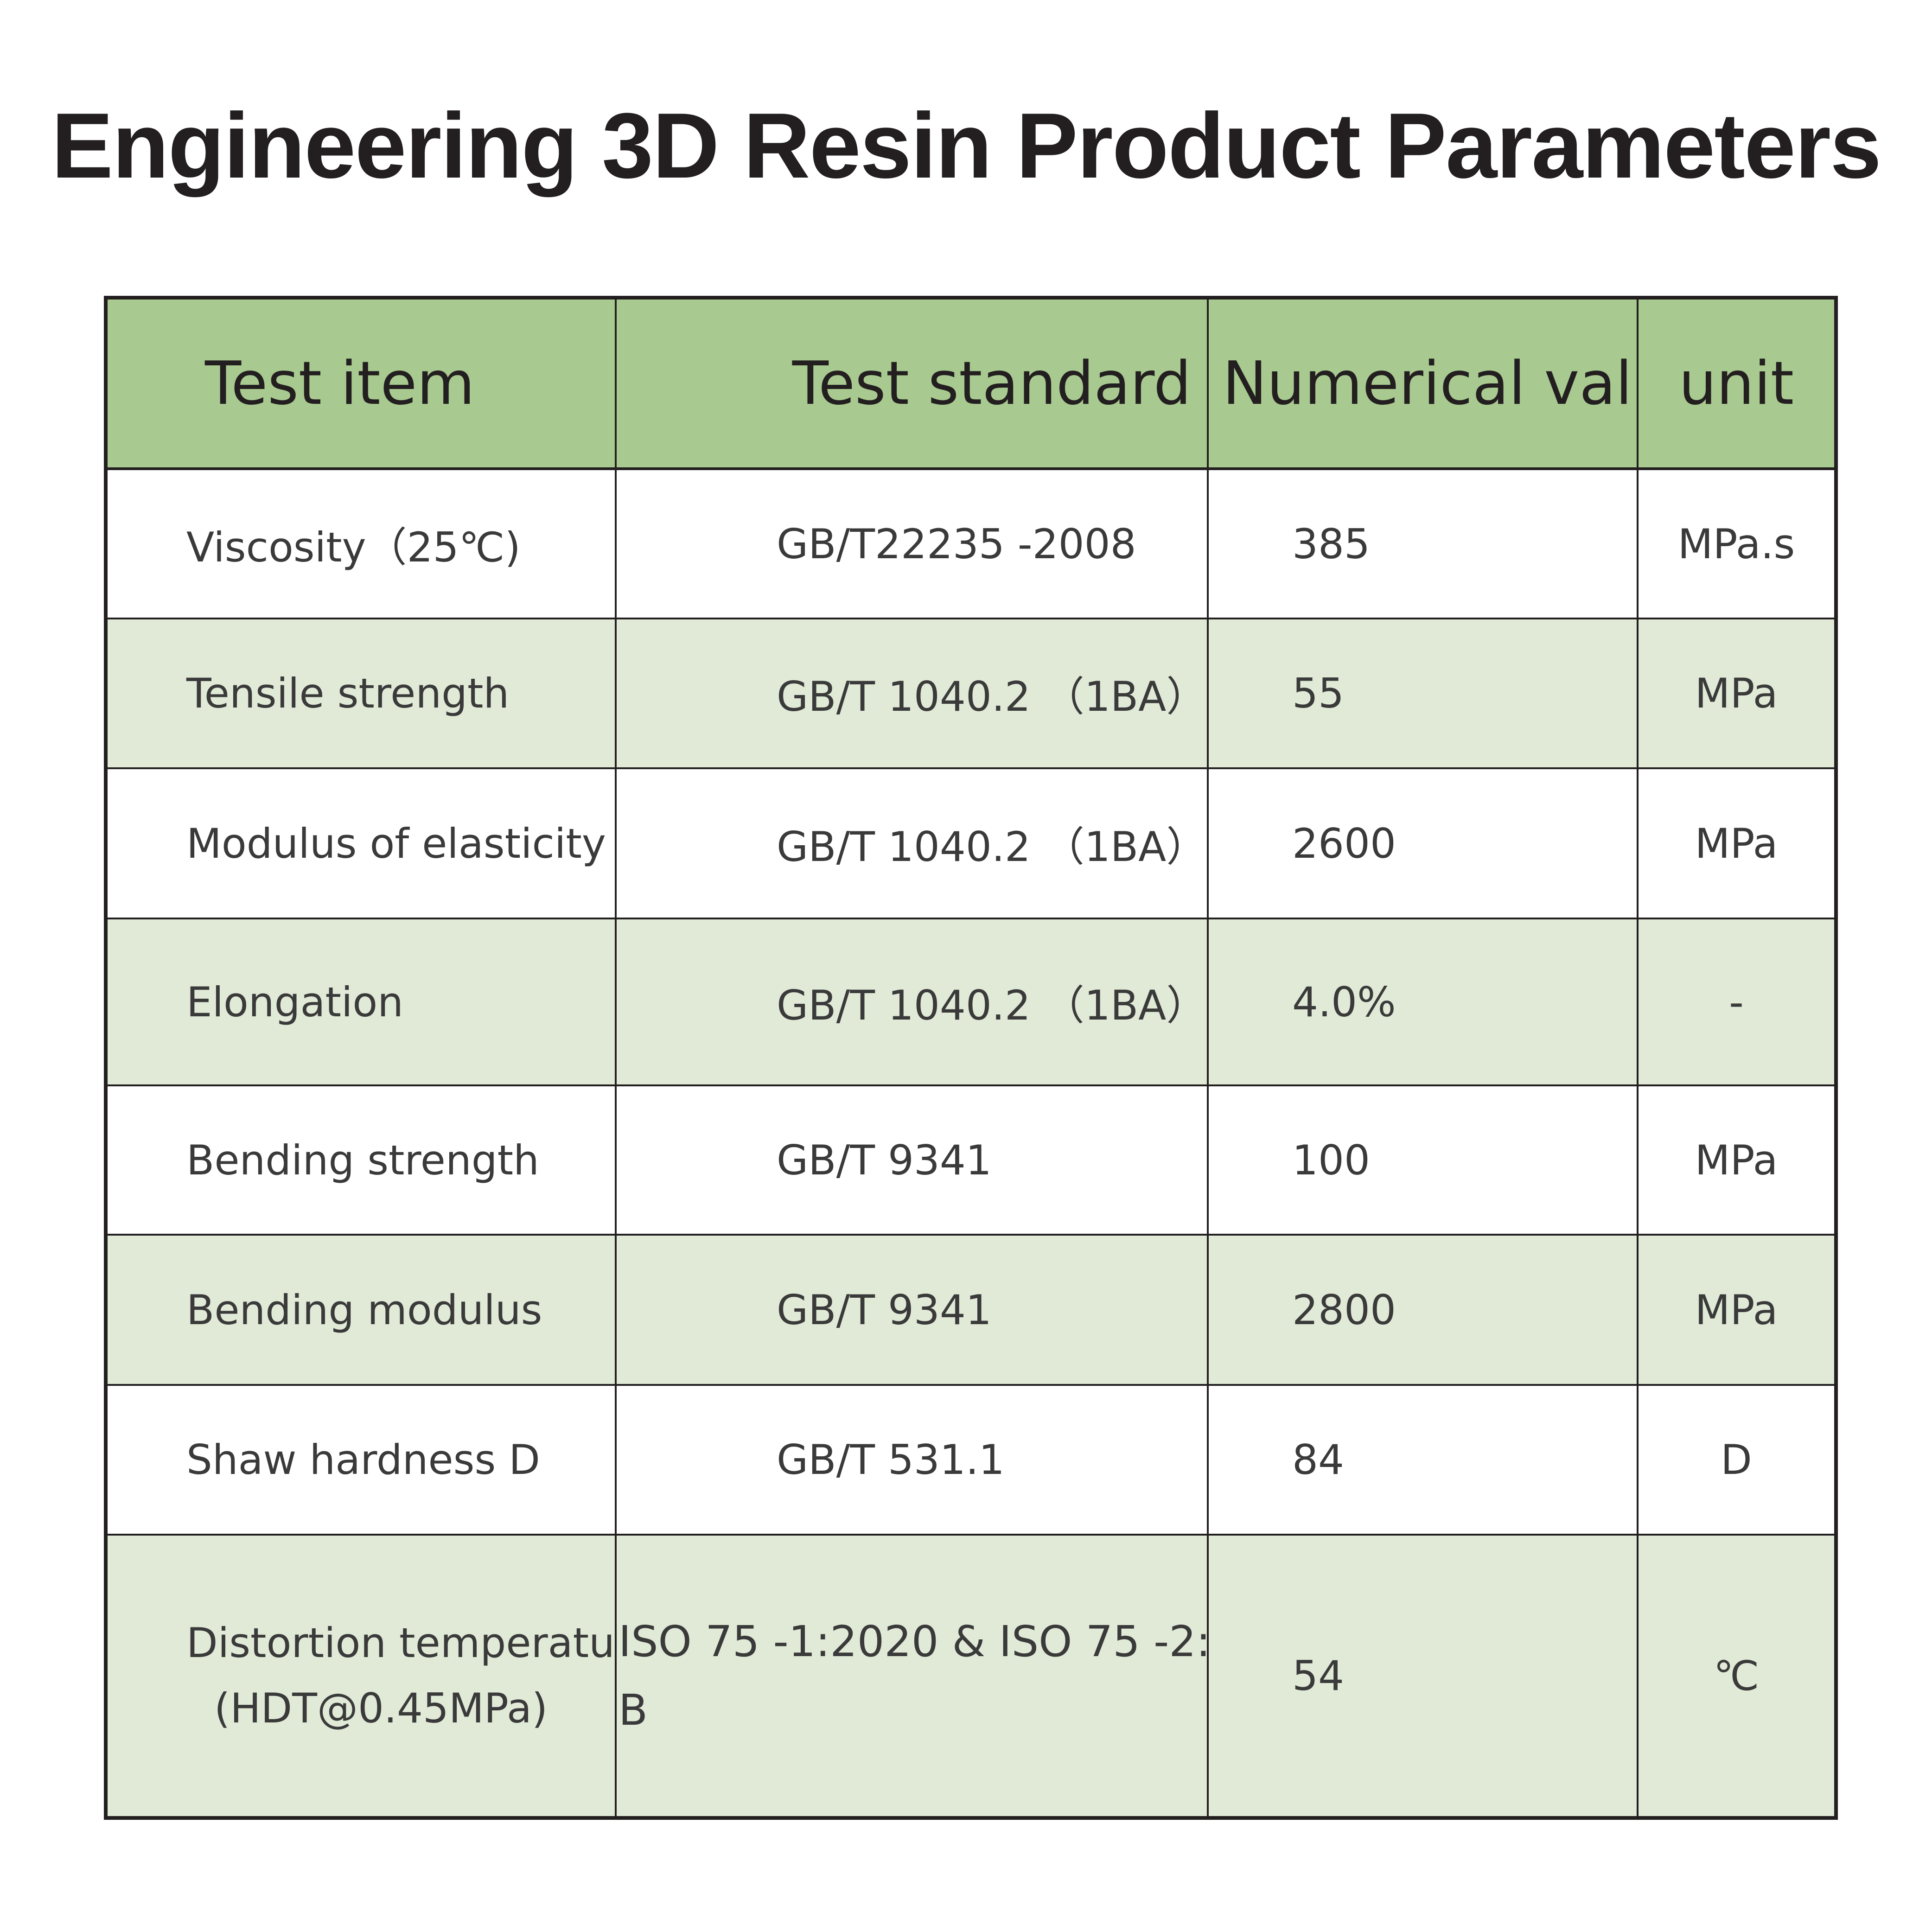 This screenshot has width=1932, height=1932. What do you see at coordinates (913, 545) in the screenshot?
I see `cell-test-standard: GB/T22235 -2008` at bounding box center [913, 545].